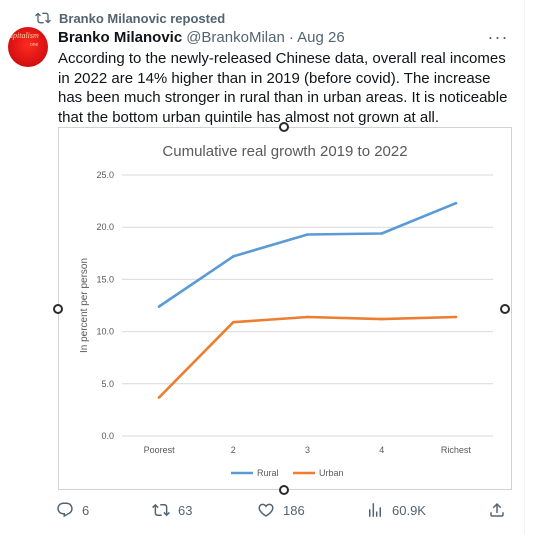 The height and width of the screenshot is (534, 540). I want to click on action-bar: 6 63 186 60.9K, so click(262, 510).